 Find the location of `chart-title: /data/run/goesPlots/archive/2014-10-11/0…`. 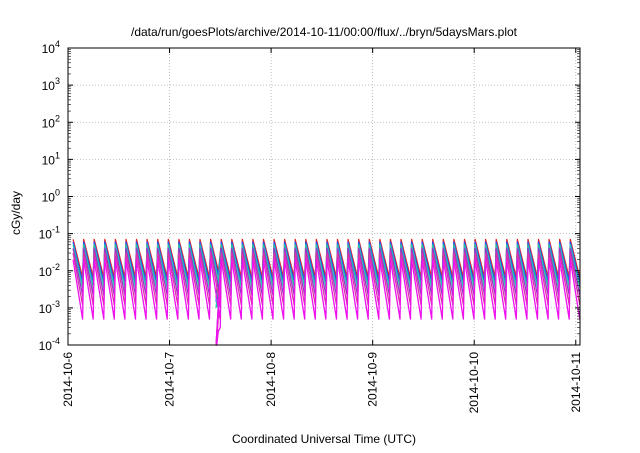

chart-title: /data/run/goesPlots/archive/2014-10-11/0… is located at coordinates (324, 32).